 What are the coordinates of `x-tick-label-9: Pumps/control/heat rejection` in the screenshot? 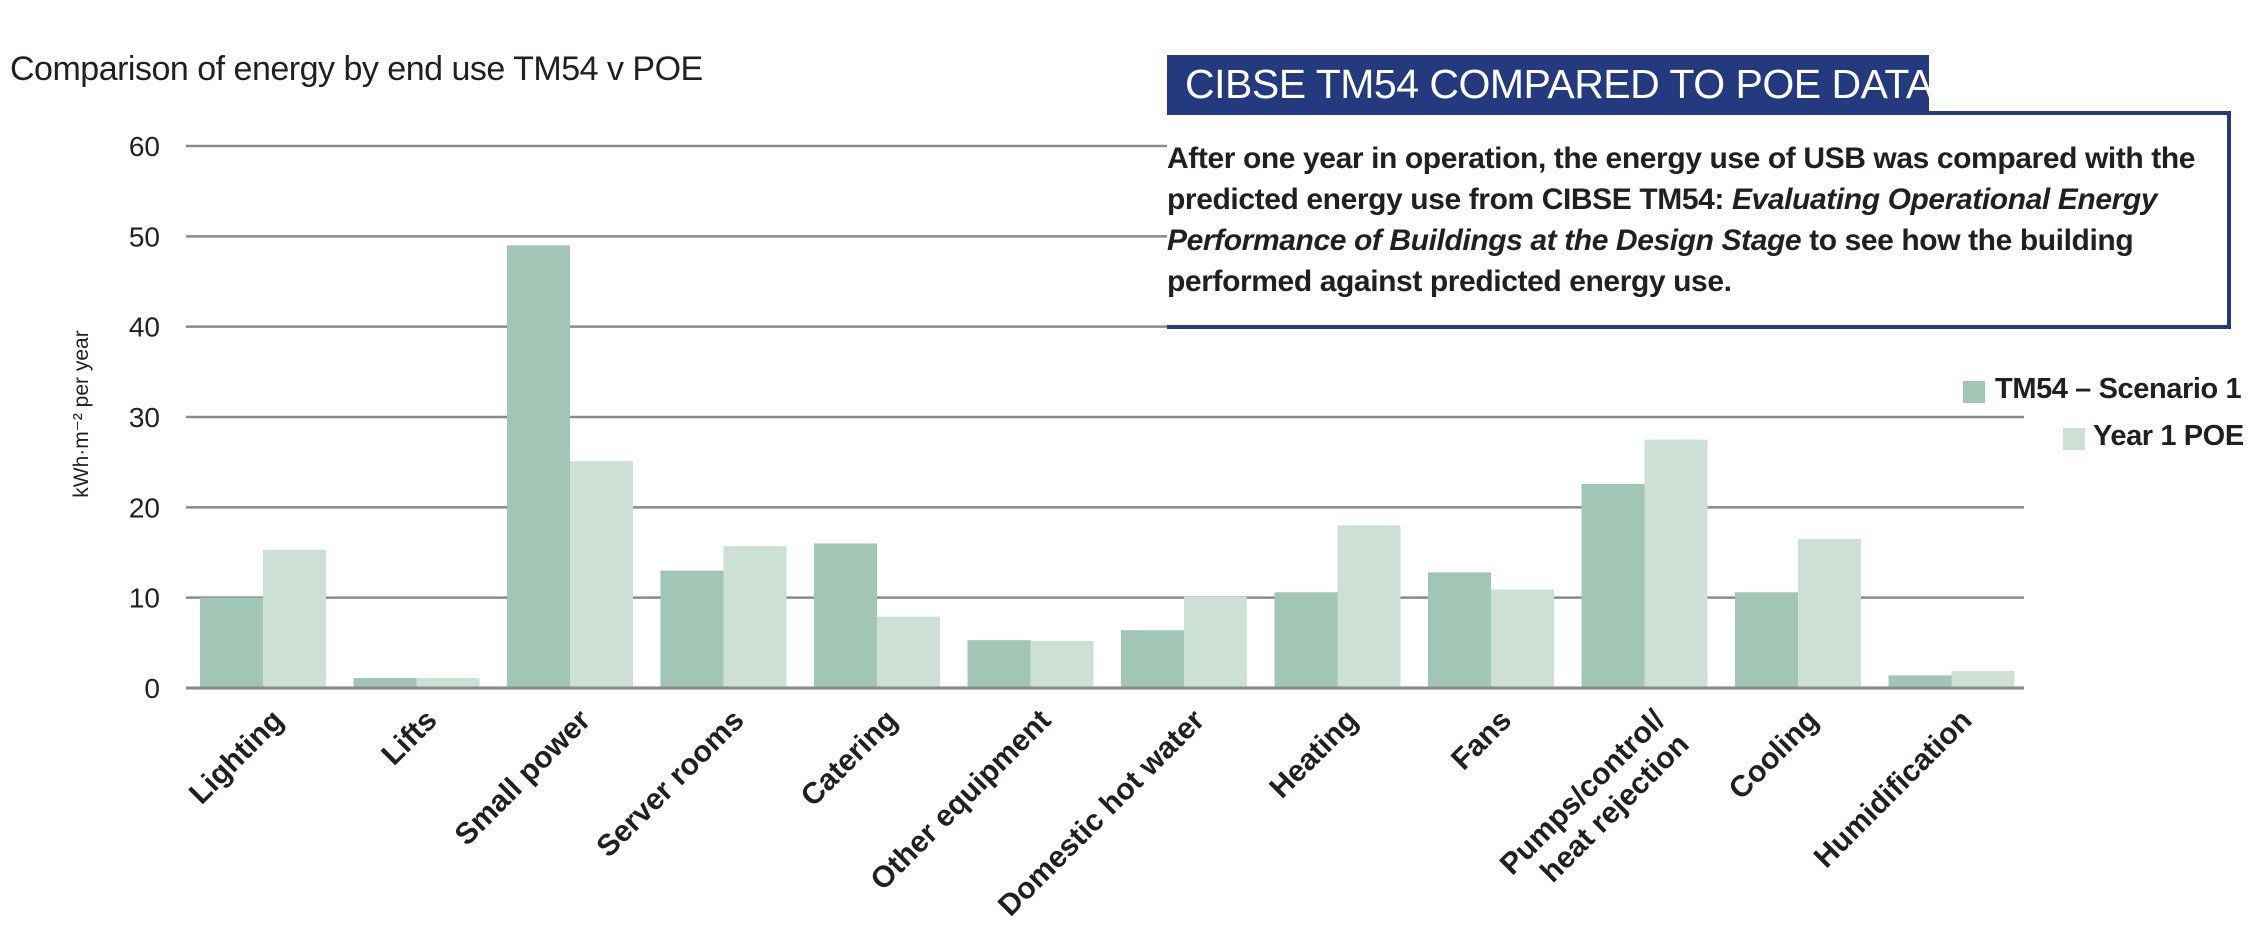 It's located at (1595, 804).